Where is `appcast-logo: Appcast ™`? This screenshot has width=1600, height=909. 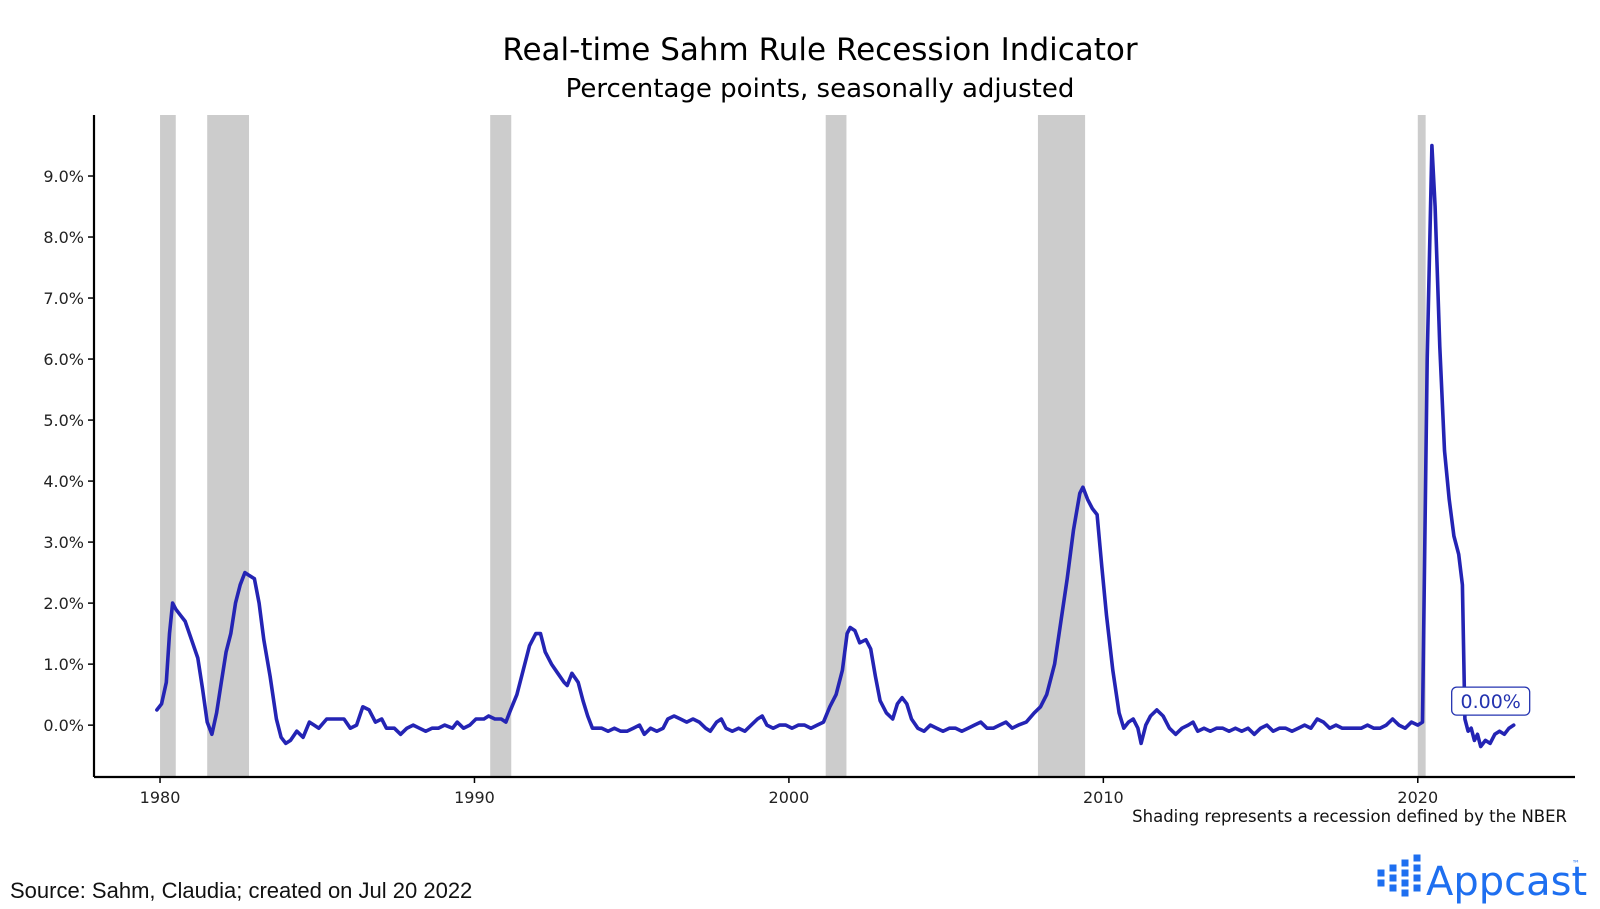
appcast-logo: Appcast ™ is located at coordinates (1482, 879).